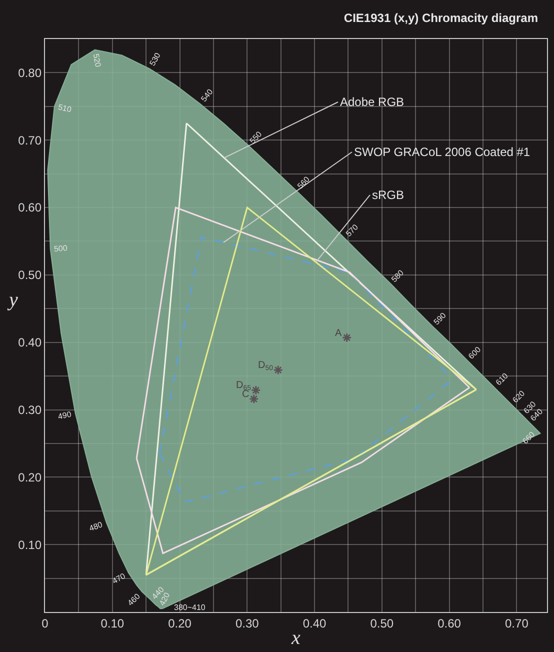 The height and width of the screenshot is (652, 554). What do you see at coordinates (450, 623) in the screenshot?
I see `x-tick-label: 0.60` at bounding box center [450, 623].